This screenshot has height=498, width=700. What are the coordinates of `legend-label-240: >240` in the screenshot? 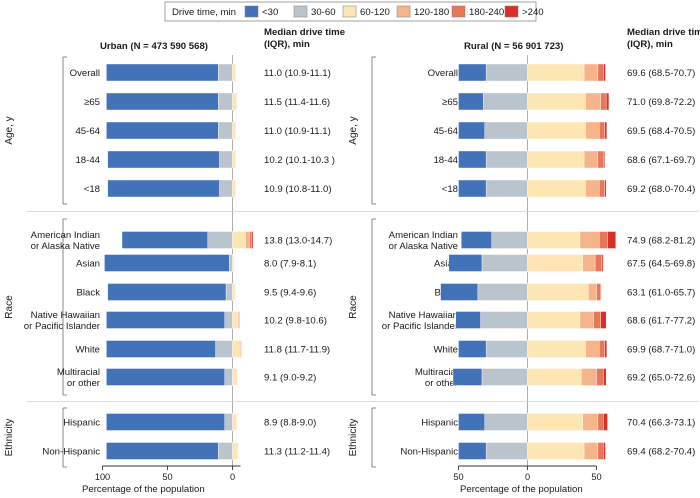 It's located at (533, 12).